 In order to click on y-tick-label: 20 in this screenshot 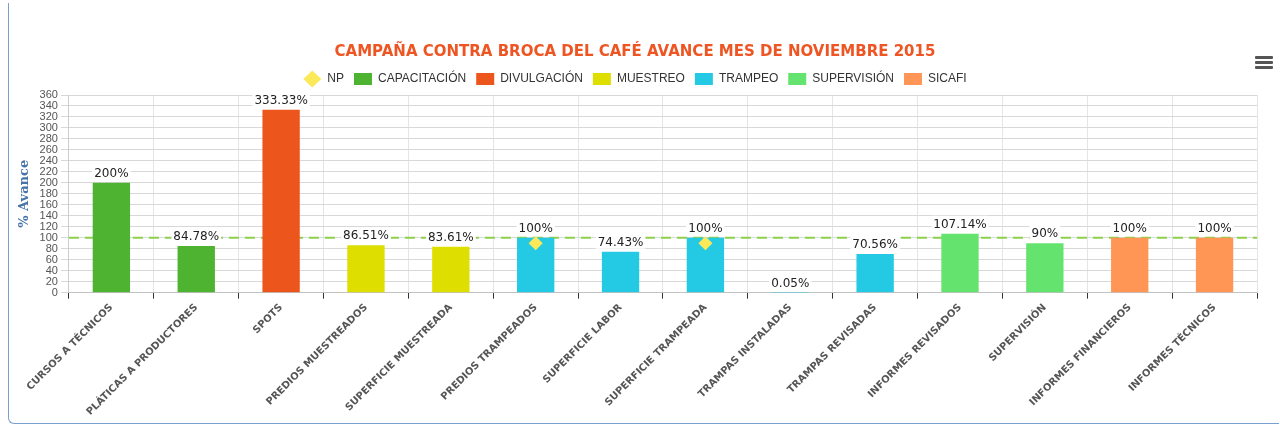, I will do `click(51, 280)`.